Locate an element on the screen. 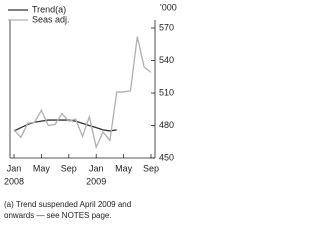  footnote: onwards — see NOTES page. is located at coordinates (58, 215).